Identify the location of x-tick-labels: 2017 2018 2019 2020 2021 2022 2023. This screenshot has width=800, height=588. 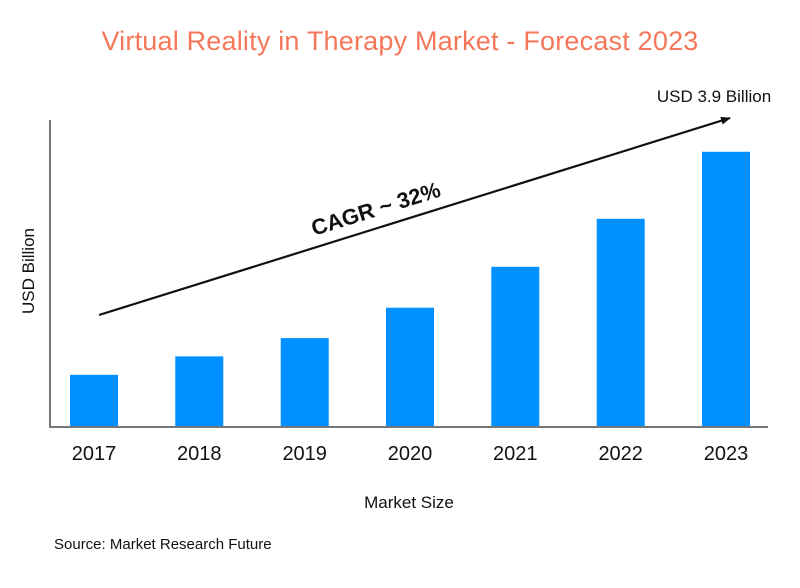
(410, 454).